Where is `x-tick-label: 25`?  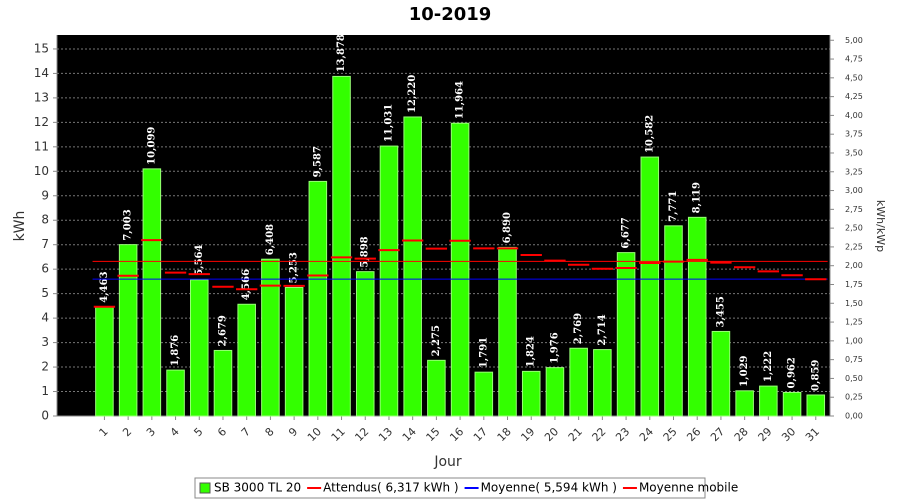 x-tick-label: 25 is located at coordinates (670, 434).